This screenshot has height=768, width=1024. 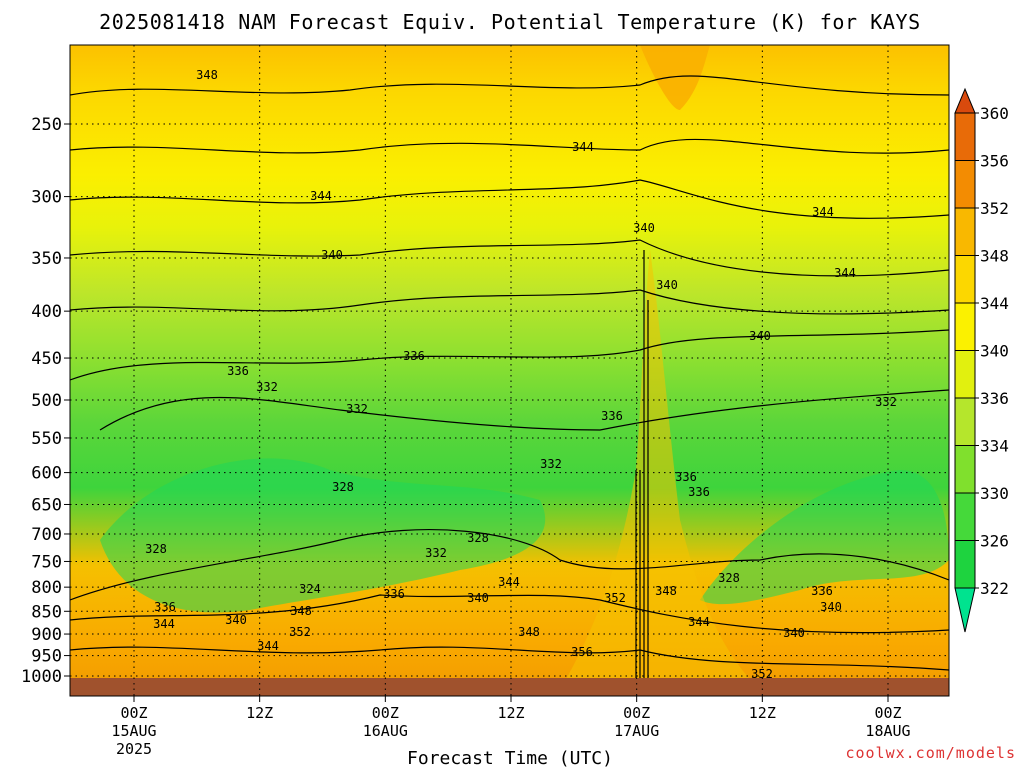 I want to click on convective-plume, so click(x=660, y=470).